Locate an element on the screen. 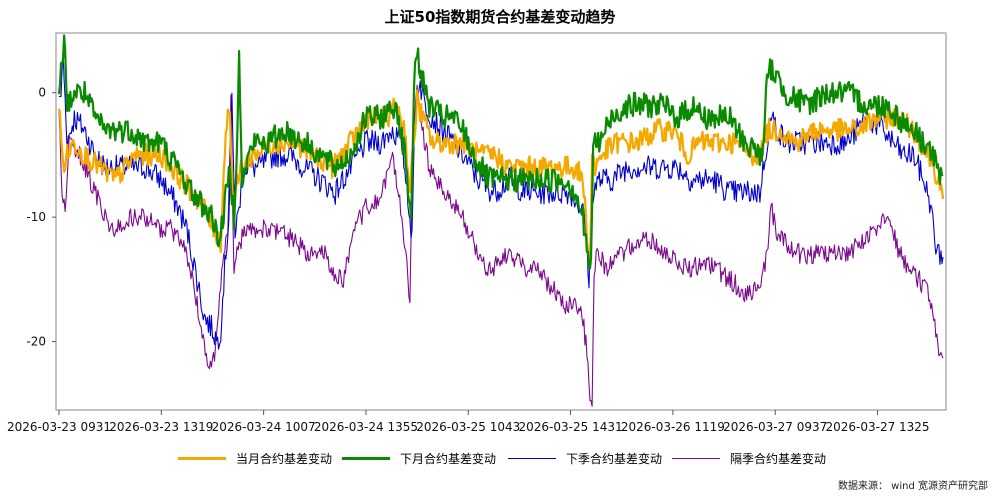 Image resolution: width=1000 pixels, height=500 pixels. data-source-note: 数据来源： wind 宽源资产研究部 is located at coordinates (913, 486).